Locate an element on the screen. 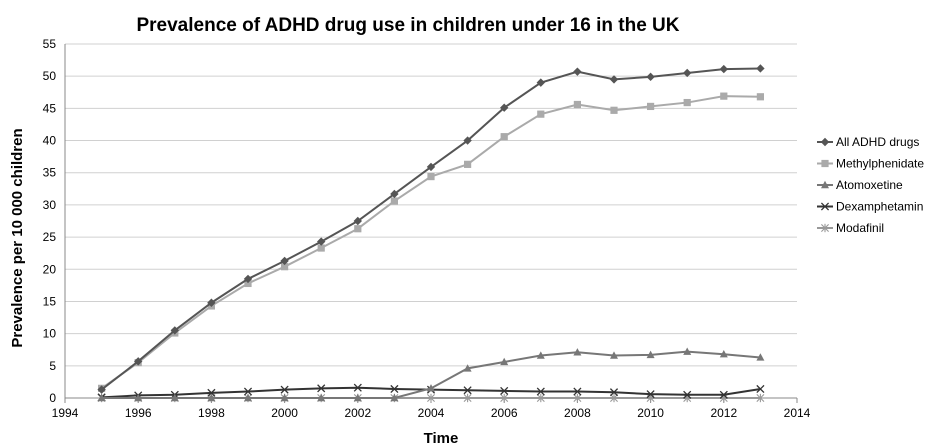 This screenshot has height=448, width=930. legend-item: Dexamphetamin is located at coordinates (870, 207).